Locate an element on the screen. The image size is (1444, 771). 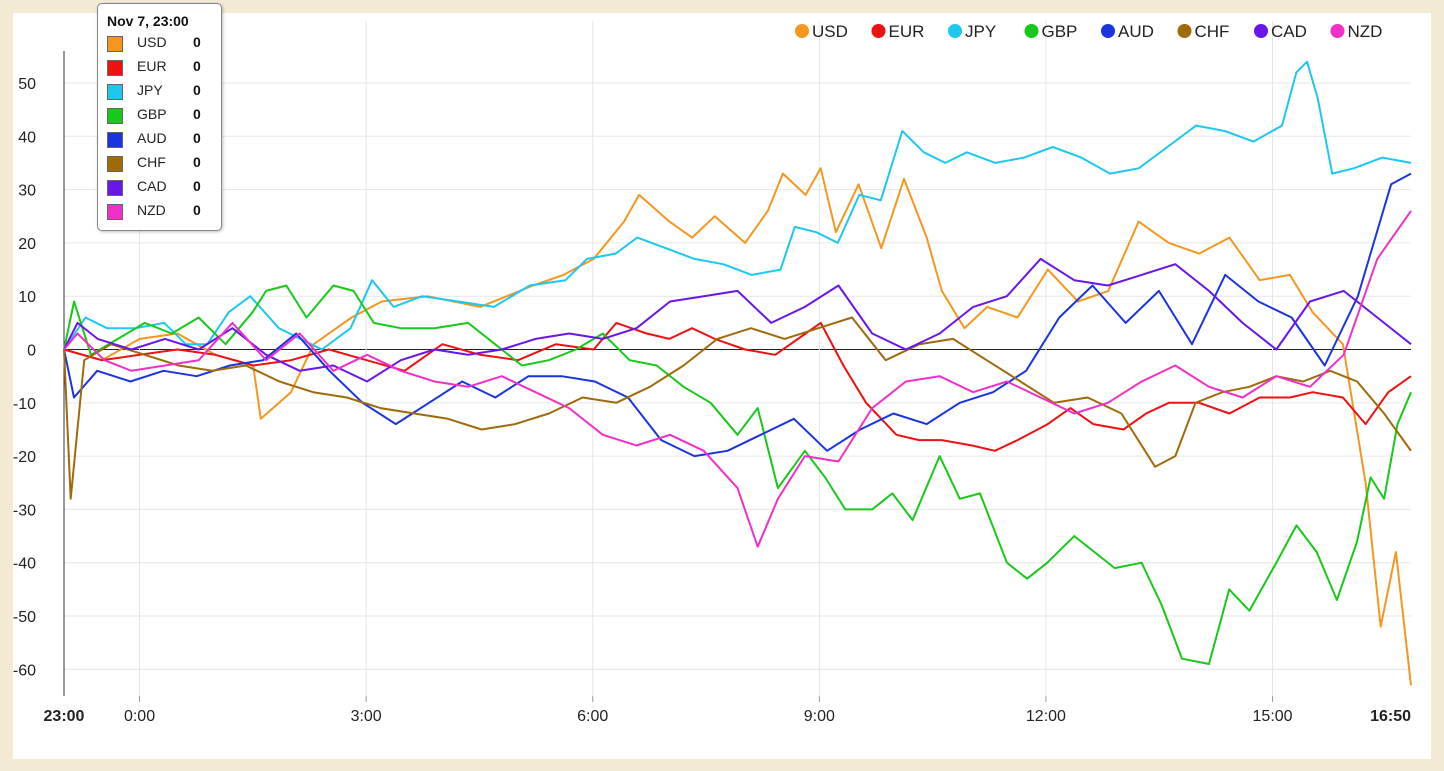
y-tick-label: -40 is located at coordinates (24, 564).